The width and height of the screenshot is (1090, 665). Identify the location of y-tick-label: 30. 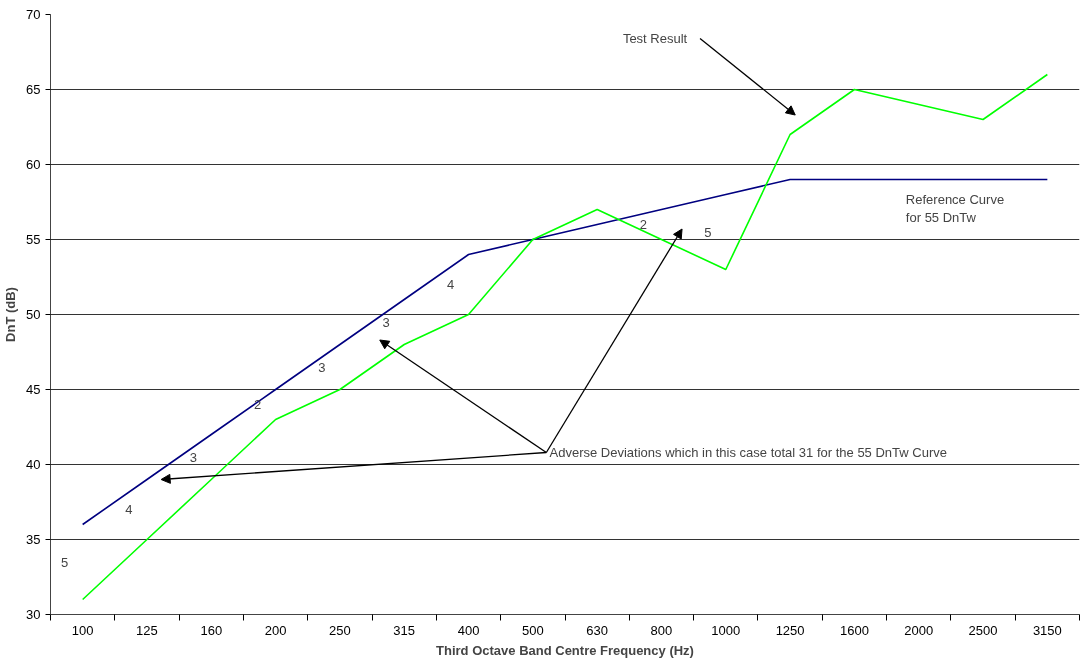
(33, 614).